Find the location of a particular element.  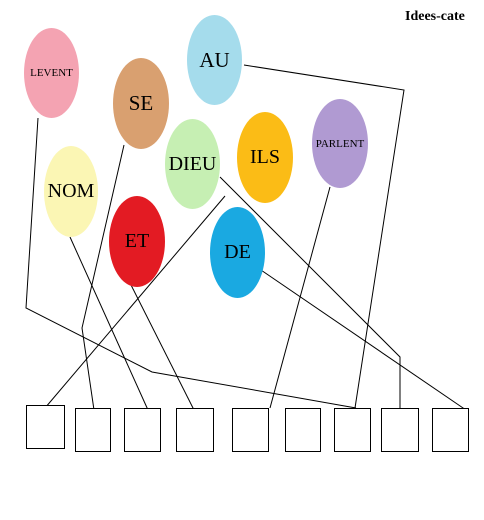

connector-parlent is located at coordinates (300, 297).